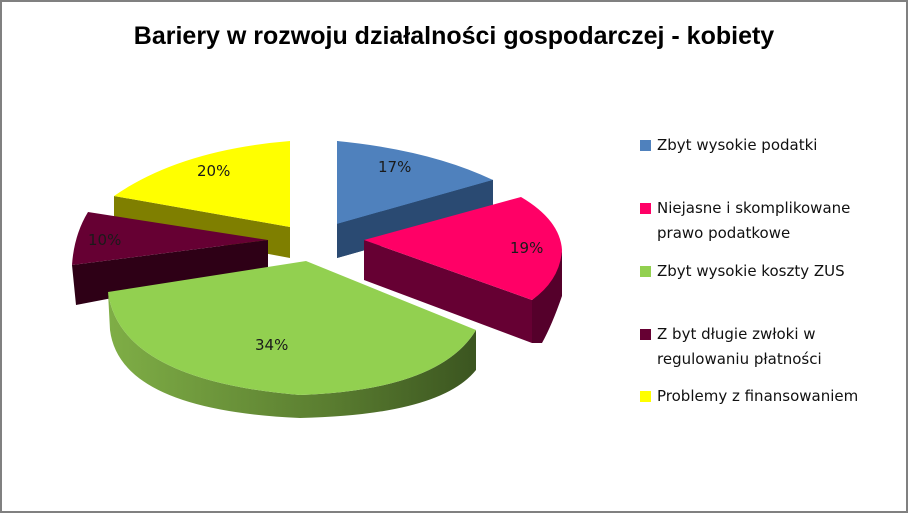  I want to click on pie-slice-pink: 19%, so click(463, 270).